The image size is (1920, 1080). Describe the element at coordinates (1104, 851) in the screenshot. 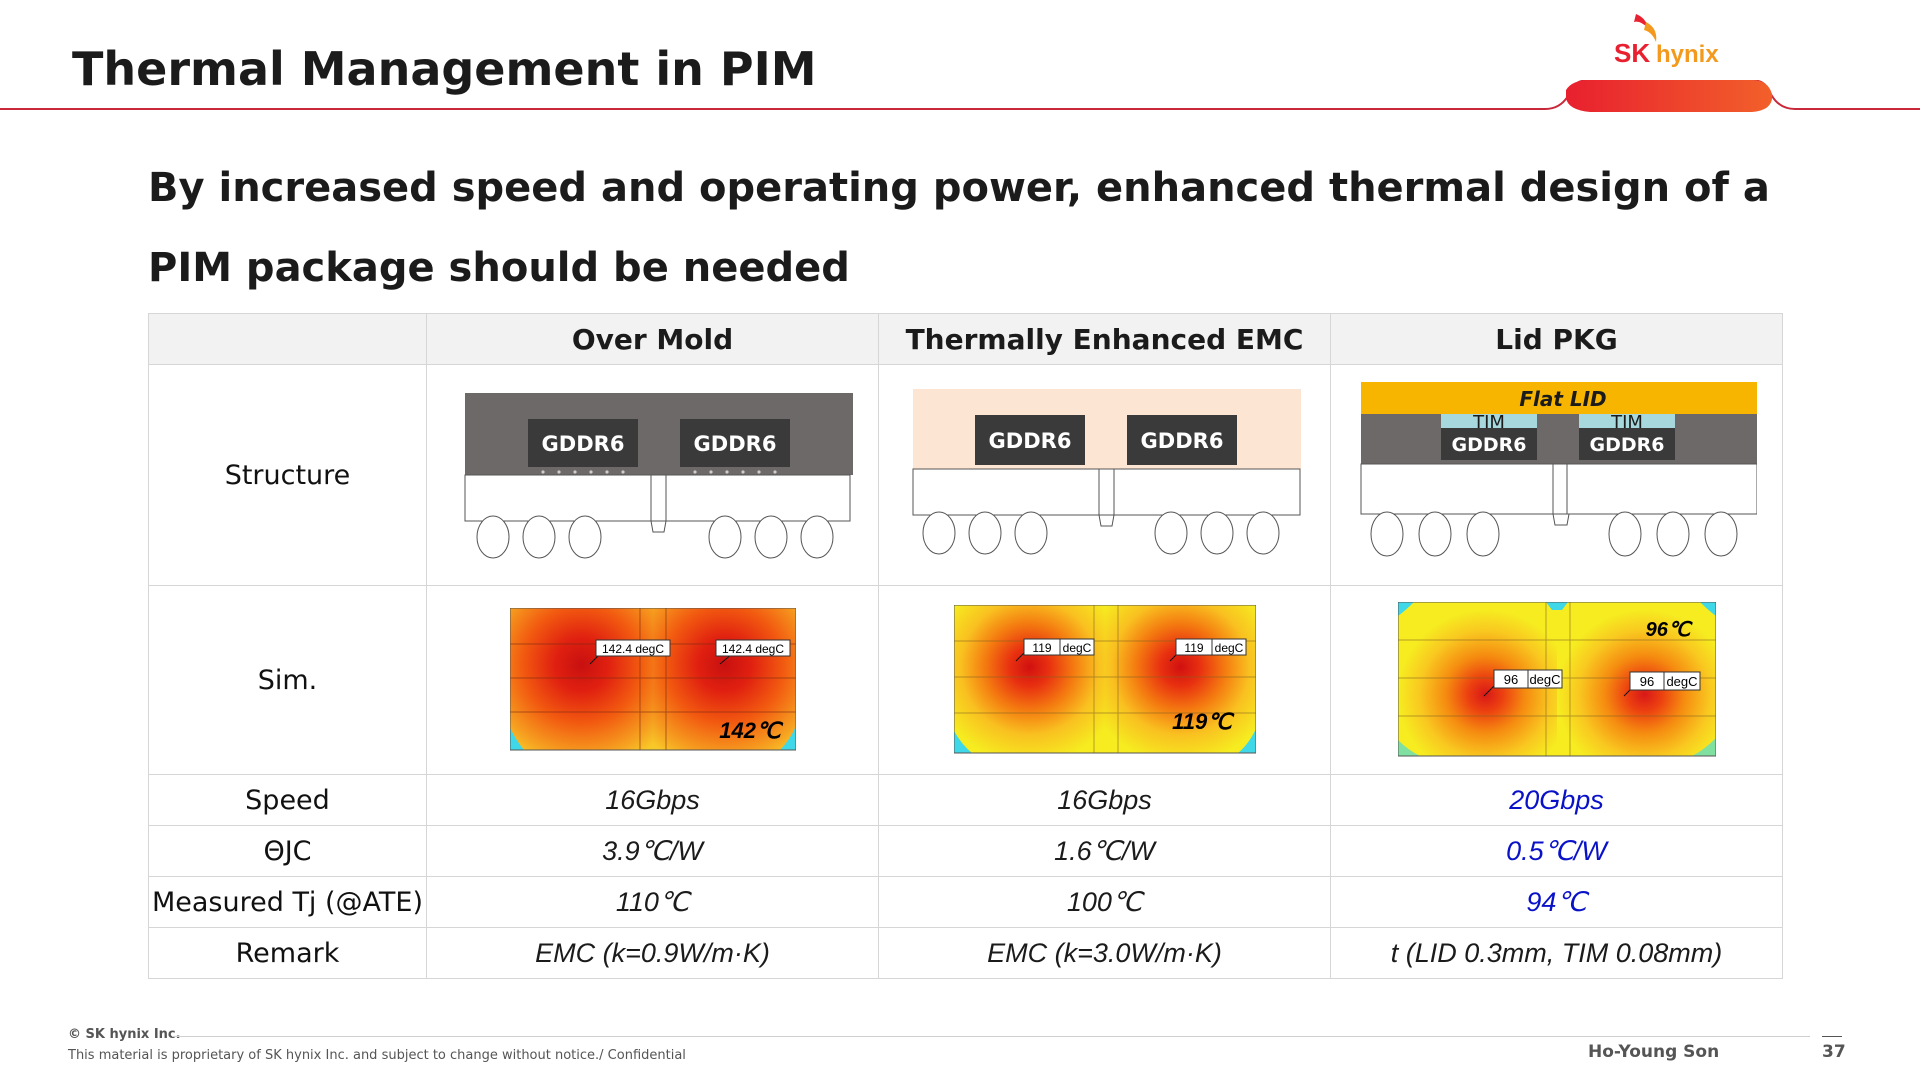

I see `theta-jc-value: 1.6℃/W` at that location.